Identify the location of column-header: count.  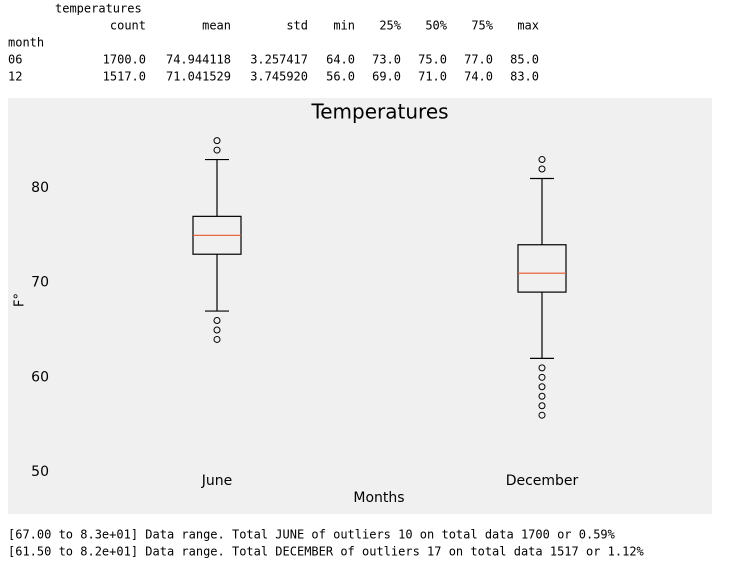
(128, 26).